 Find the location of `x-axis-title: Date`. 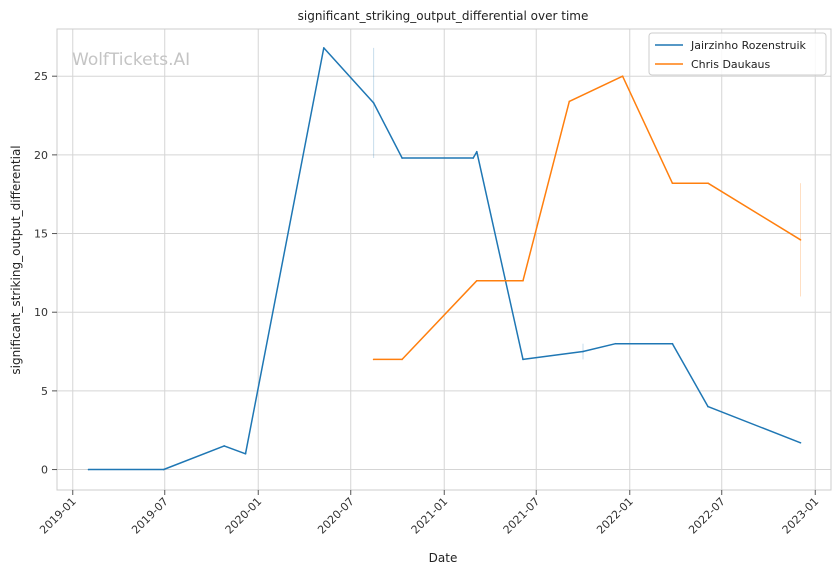

x-axis-title: Date is located at coordinates (443, 558).